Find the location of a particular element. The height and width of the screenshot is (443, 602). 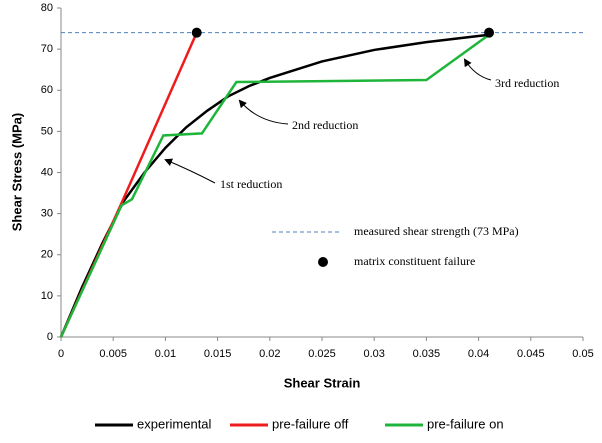

annotation: 2nd reduction is located at coordinates (325, 125).